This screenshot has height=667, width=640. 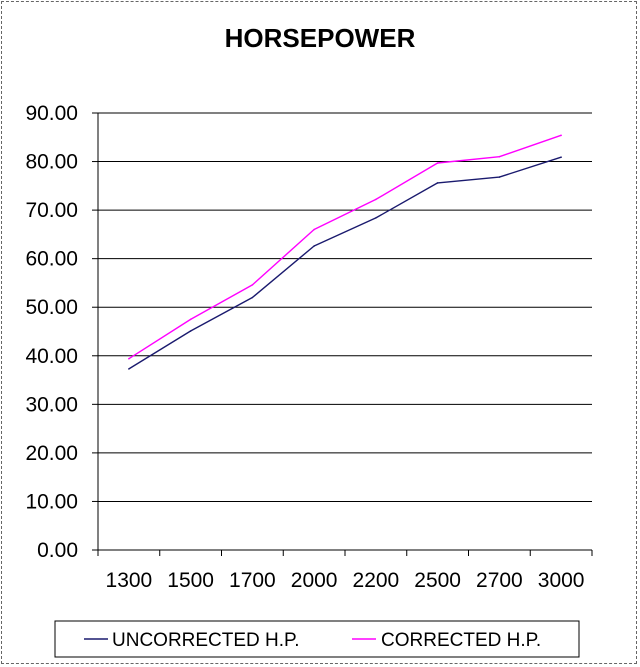 What do you see at coordinates (51, 453) in the screenshot?
I see `y-tick-label: 20.00` at bounding box center [51, 453].